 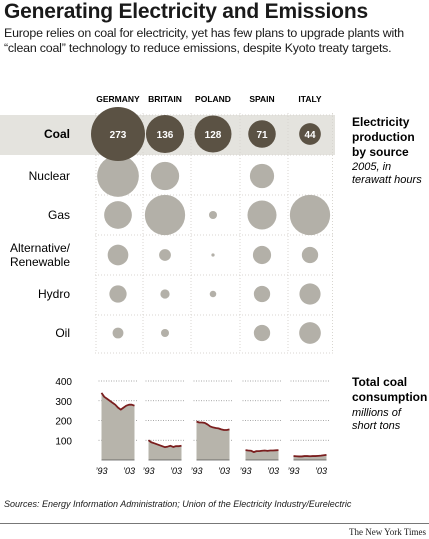 What do you see at coordinates (309, 99) in the screenshot?
I see `column-label-italy: ITALY` at bounding box center [309, 99].